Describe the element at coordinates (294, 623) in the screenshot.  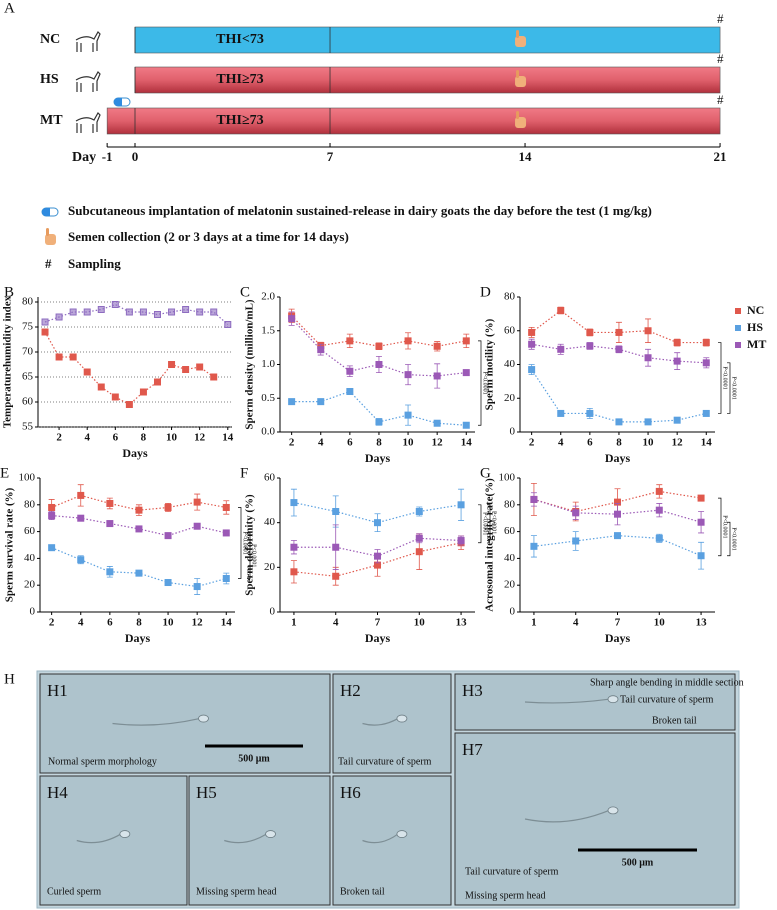
I see `x-tick-label: 1` at that location.